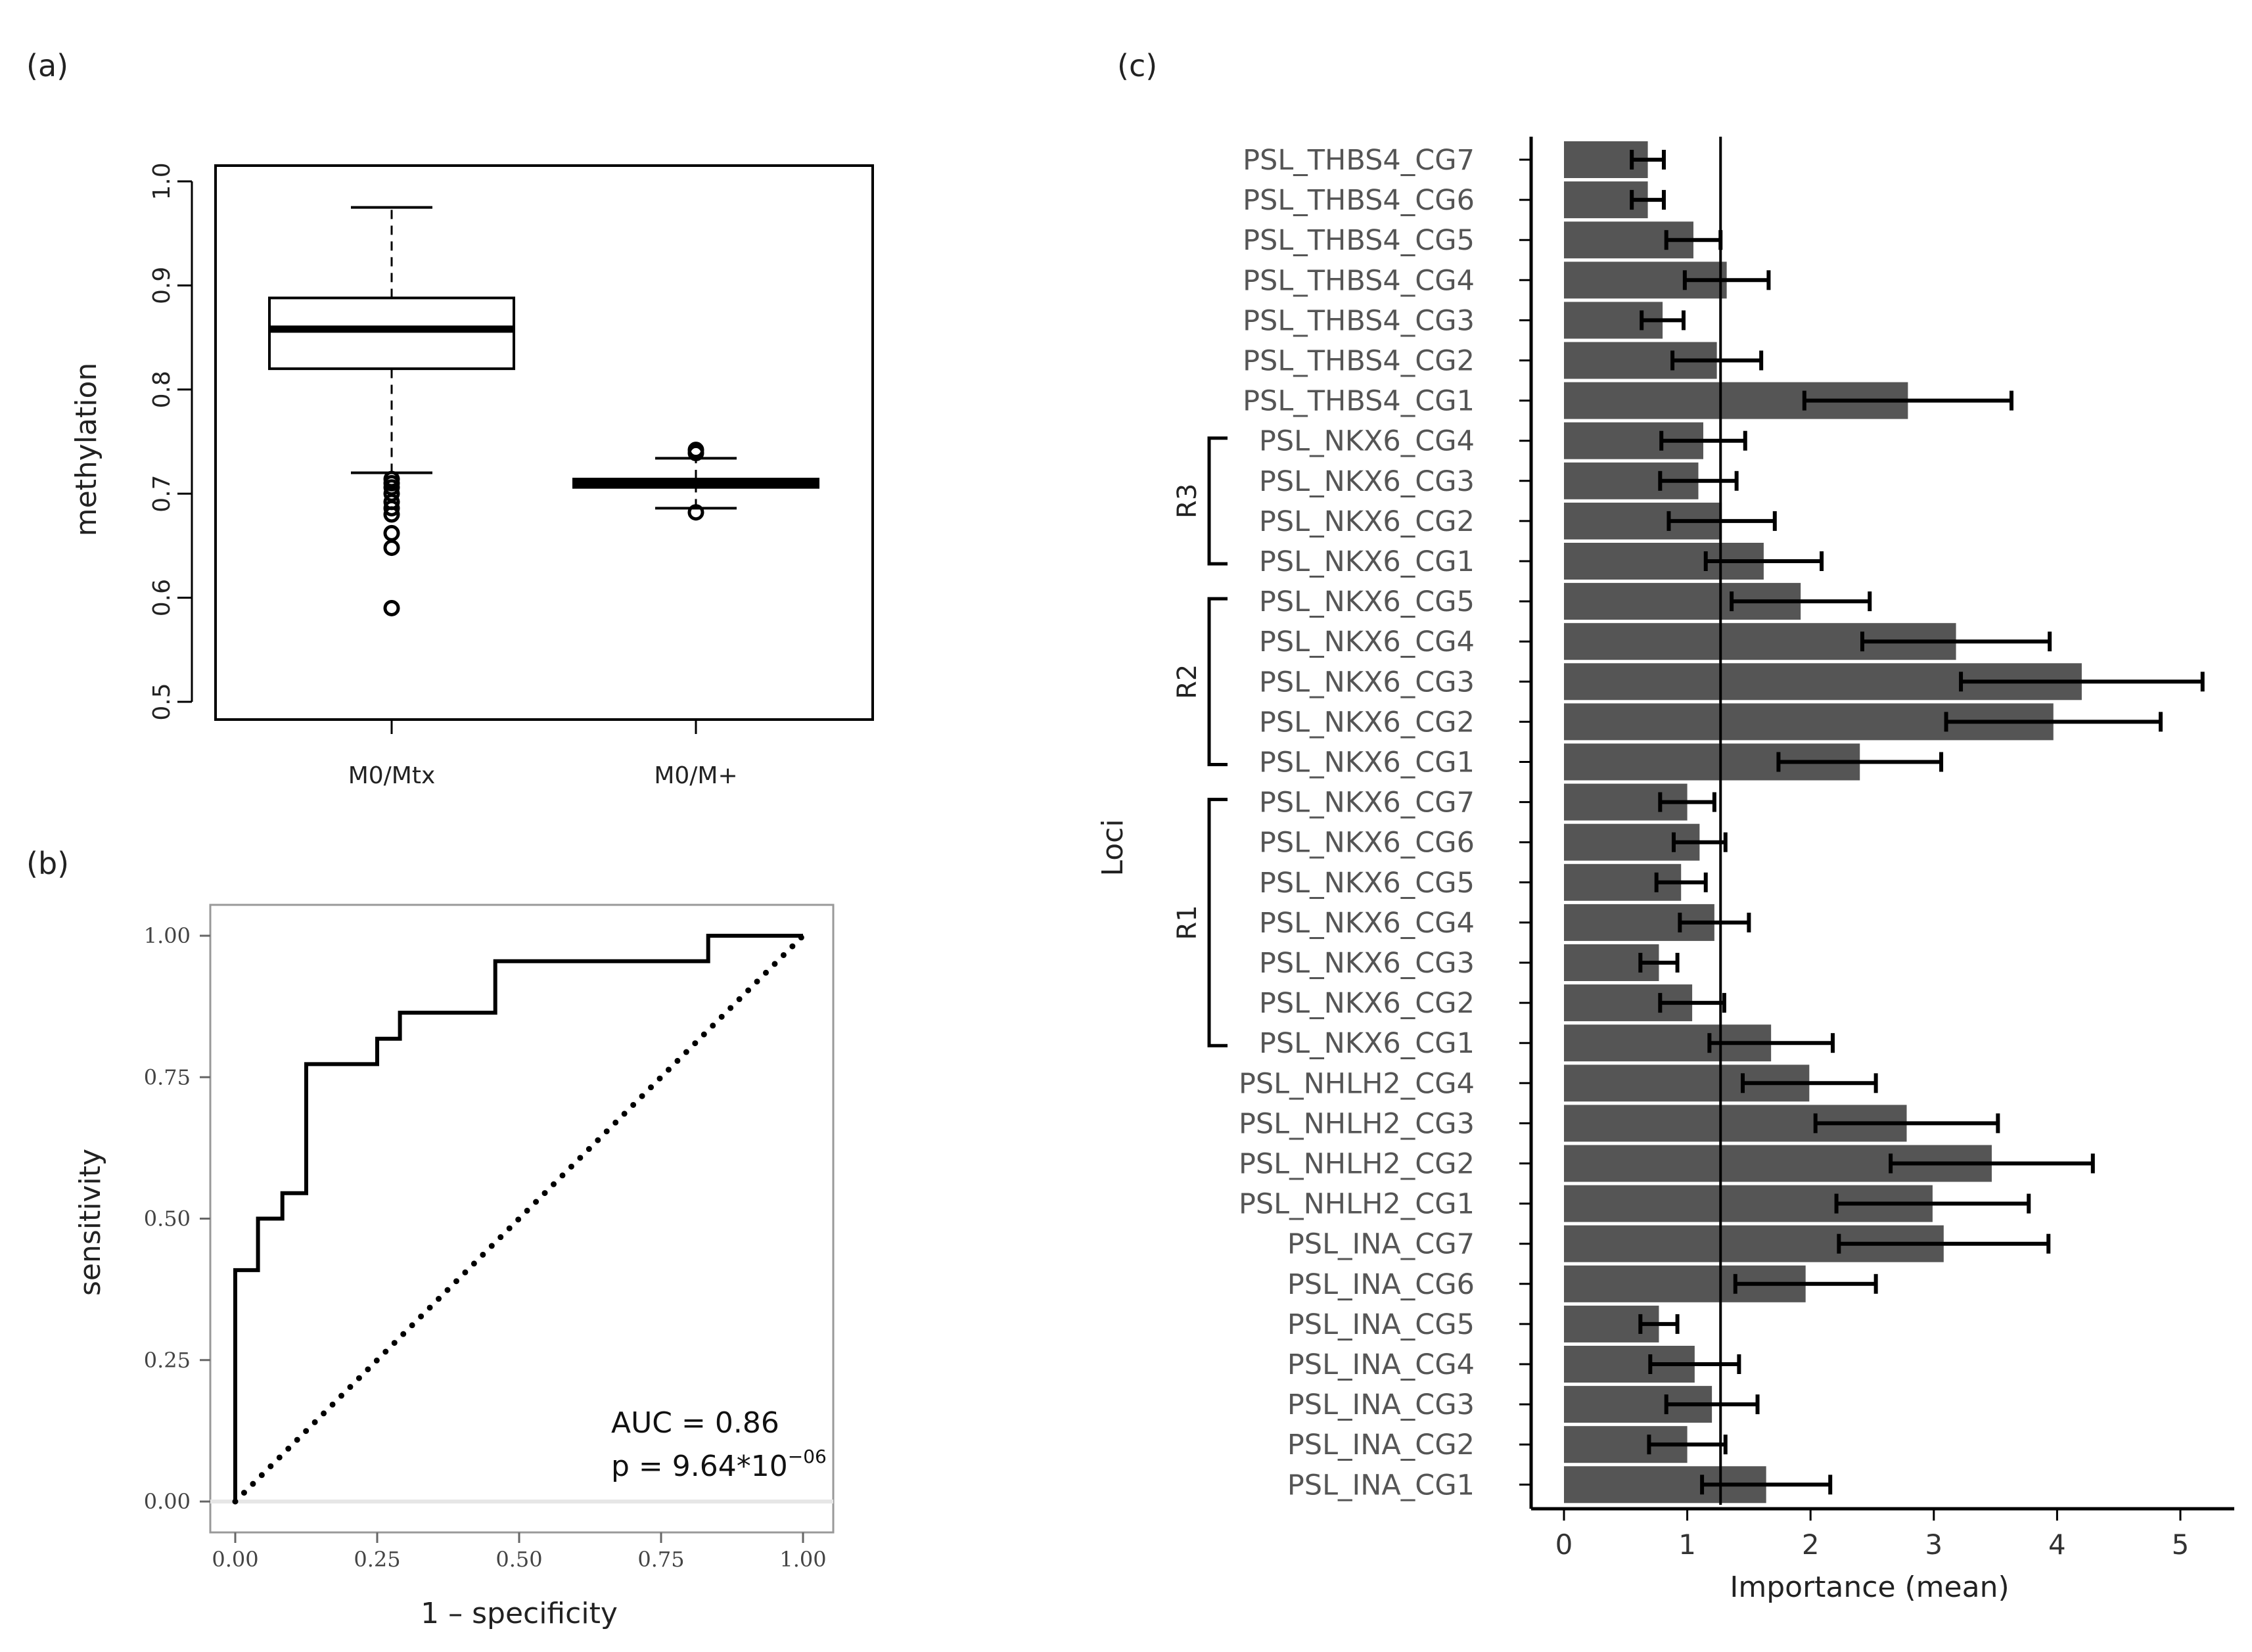 This screenshot has height=1652, width=2252. Describe the element at coordinates (807, 1456) in the screenshot. I see `p-value-exponent: −06` at that location.